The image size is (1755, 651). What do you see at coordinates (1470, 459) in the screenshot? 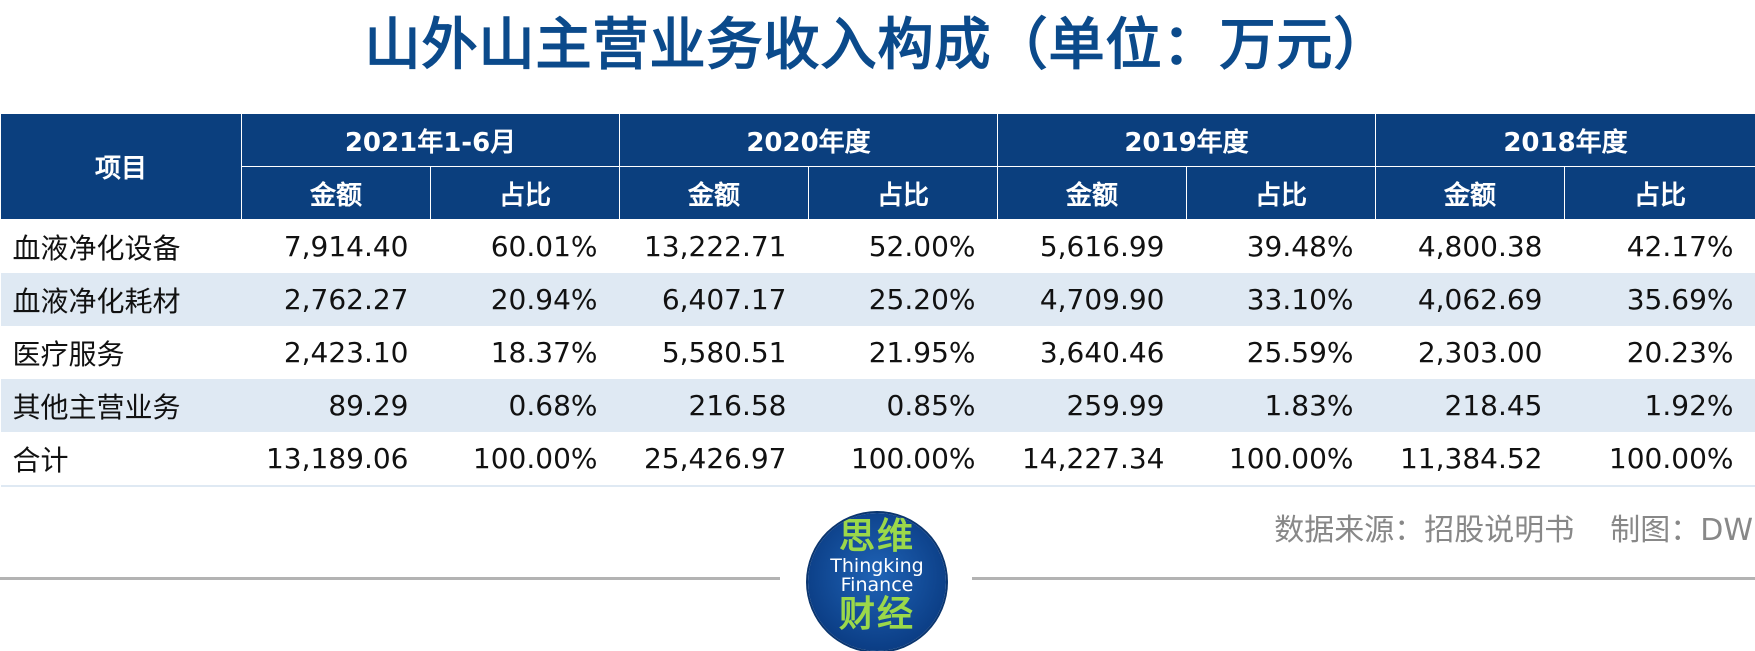
I see `amount-cell: 11,384.52` at bounding box center [1470, 459].